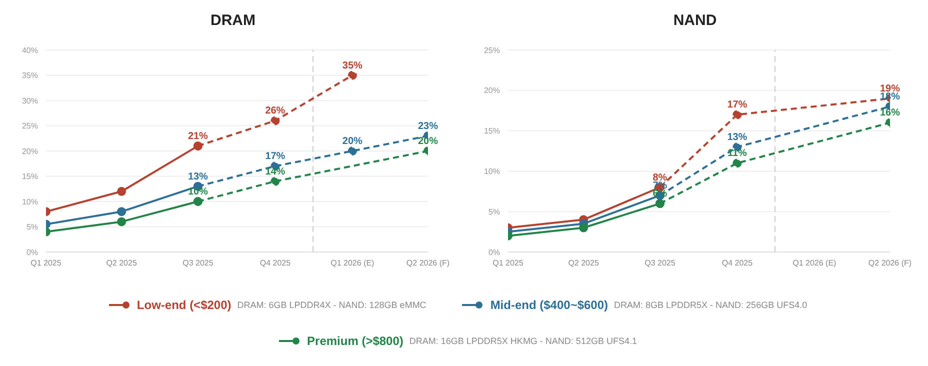  Describe the element at coordinates (890, 113) in the screenshot. I see `data-label: 16%` at that location.